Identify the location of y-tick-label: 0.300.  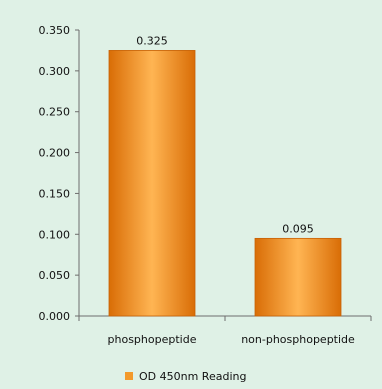
(55, 71).